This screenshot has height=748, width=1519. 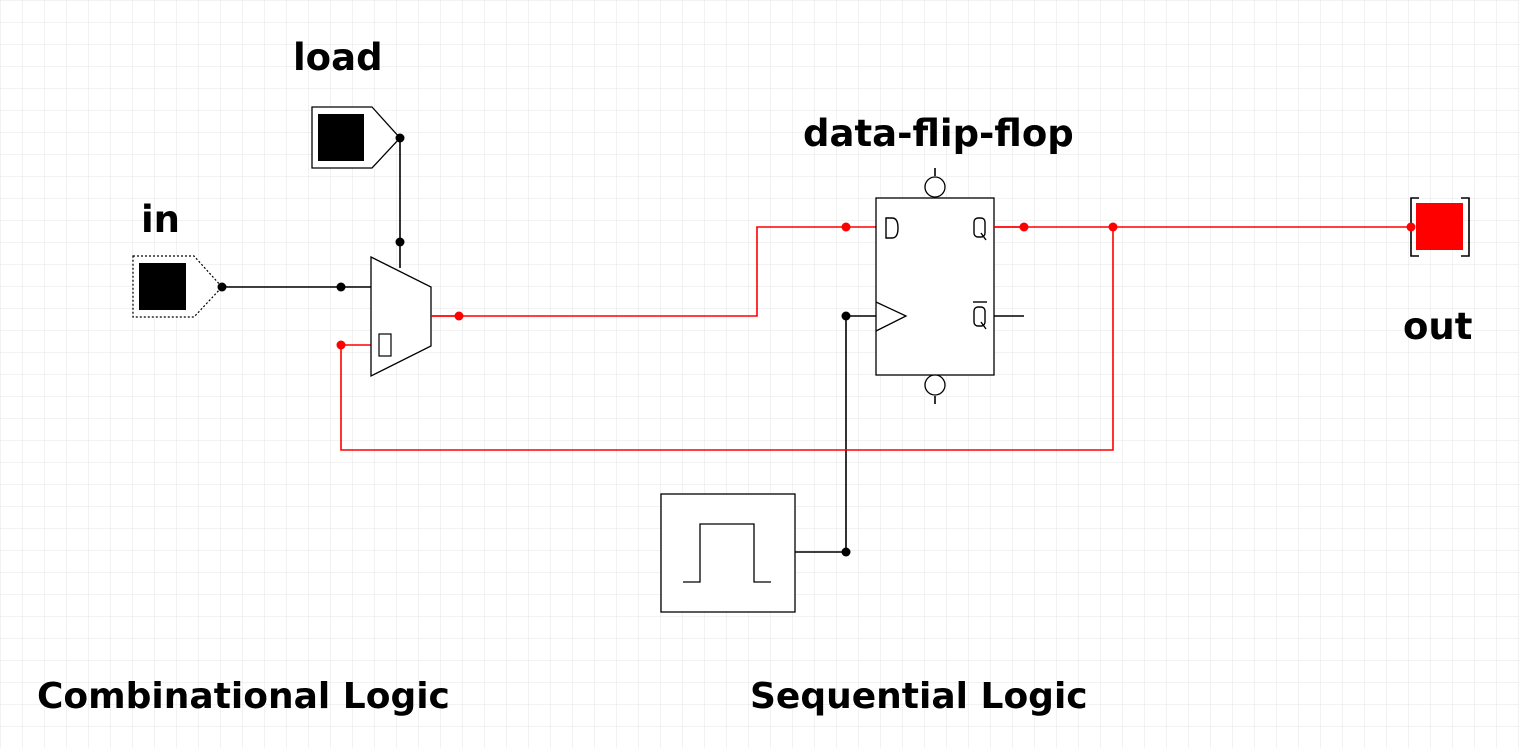 I want to click on in-input-pin, so click(x=177, y=286).